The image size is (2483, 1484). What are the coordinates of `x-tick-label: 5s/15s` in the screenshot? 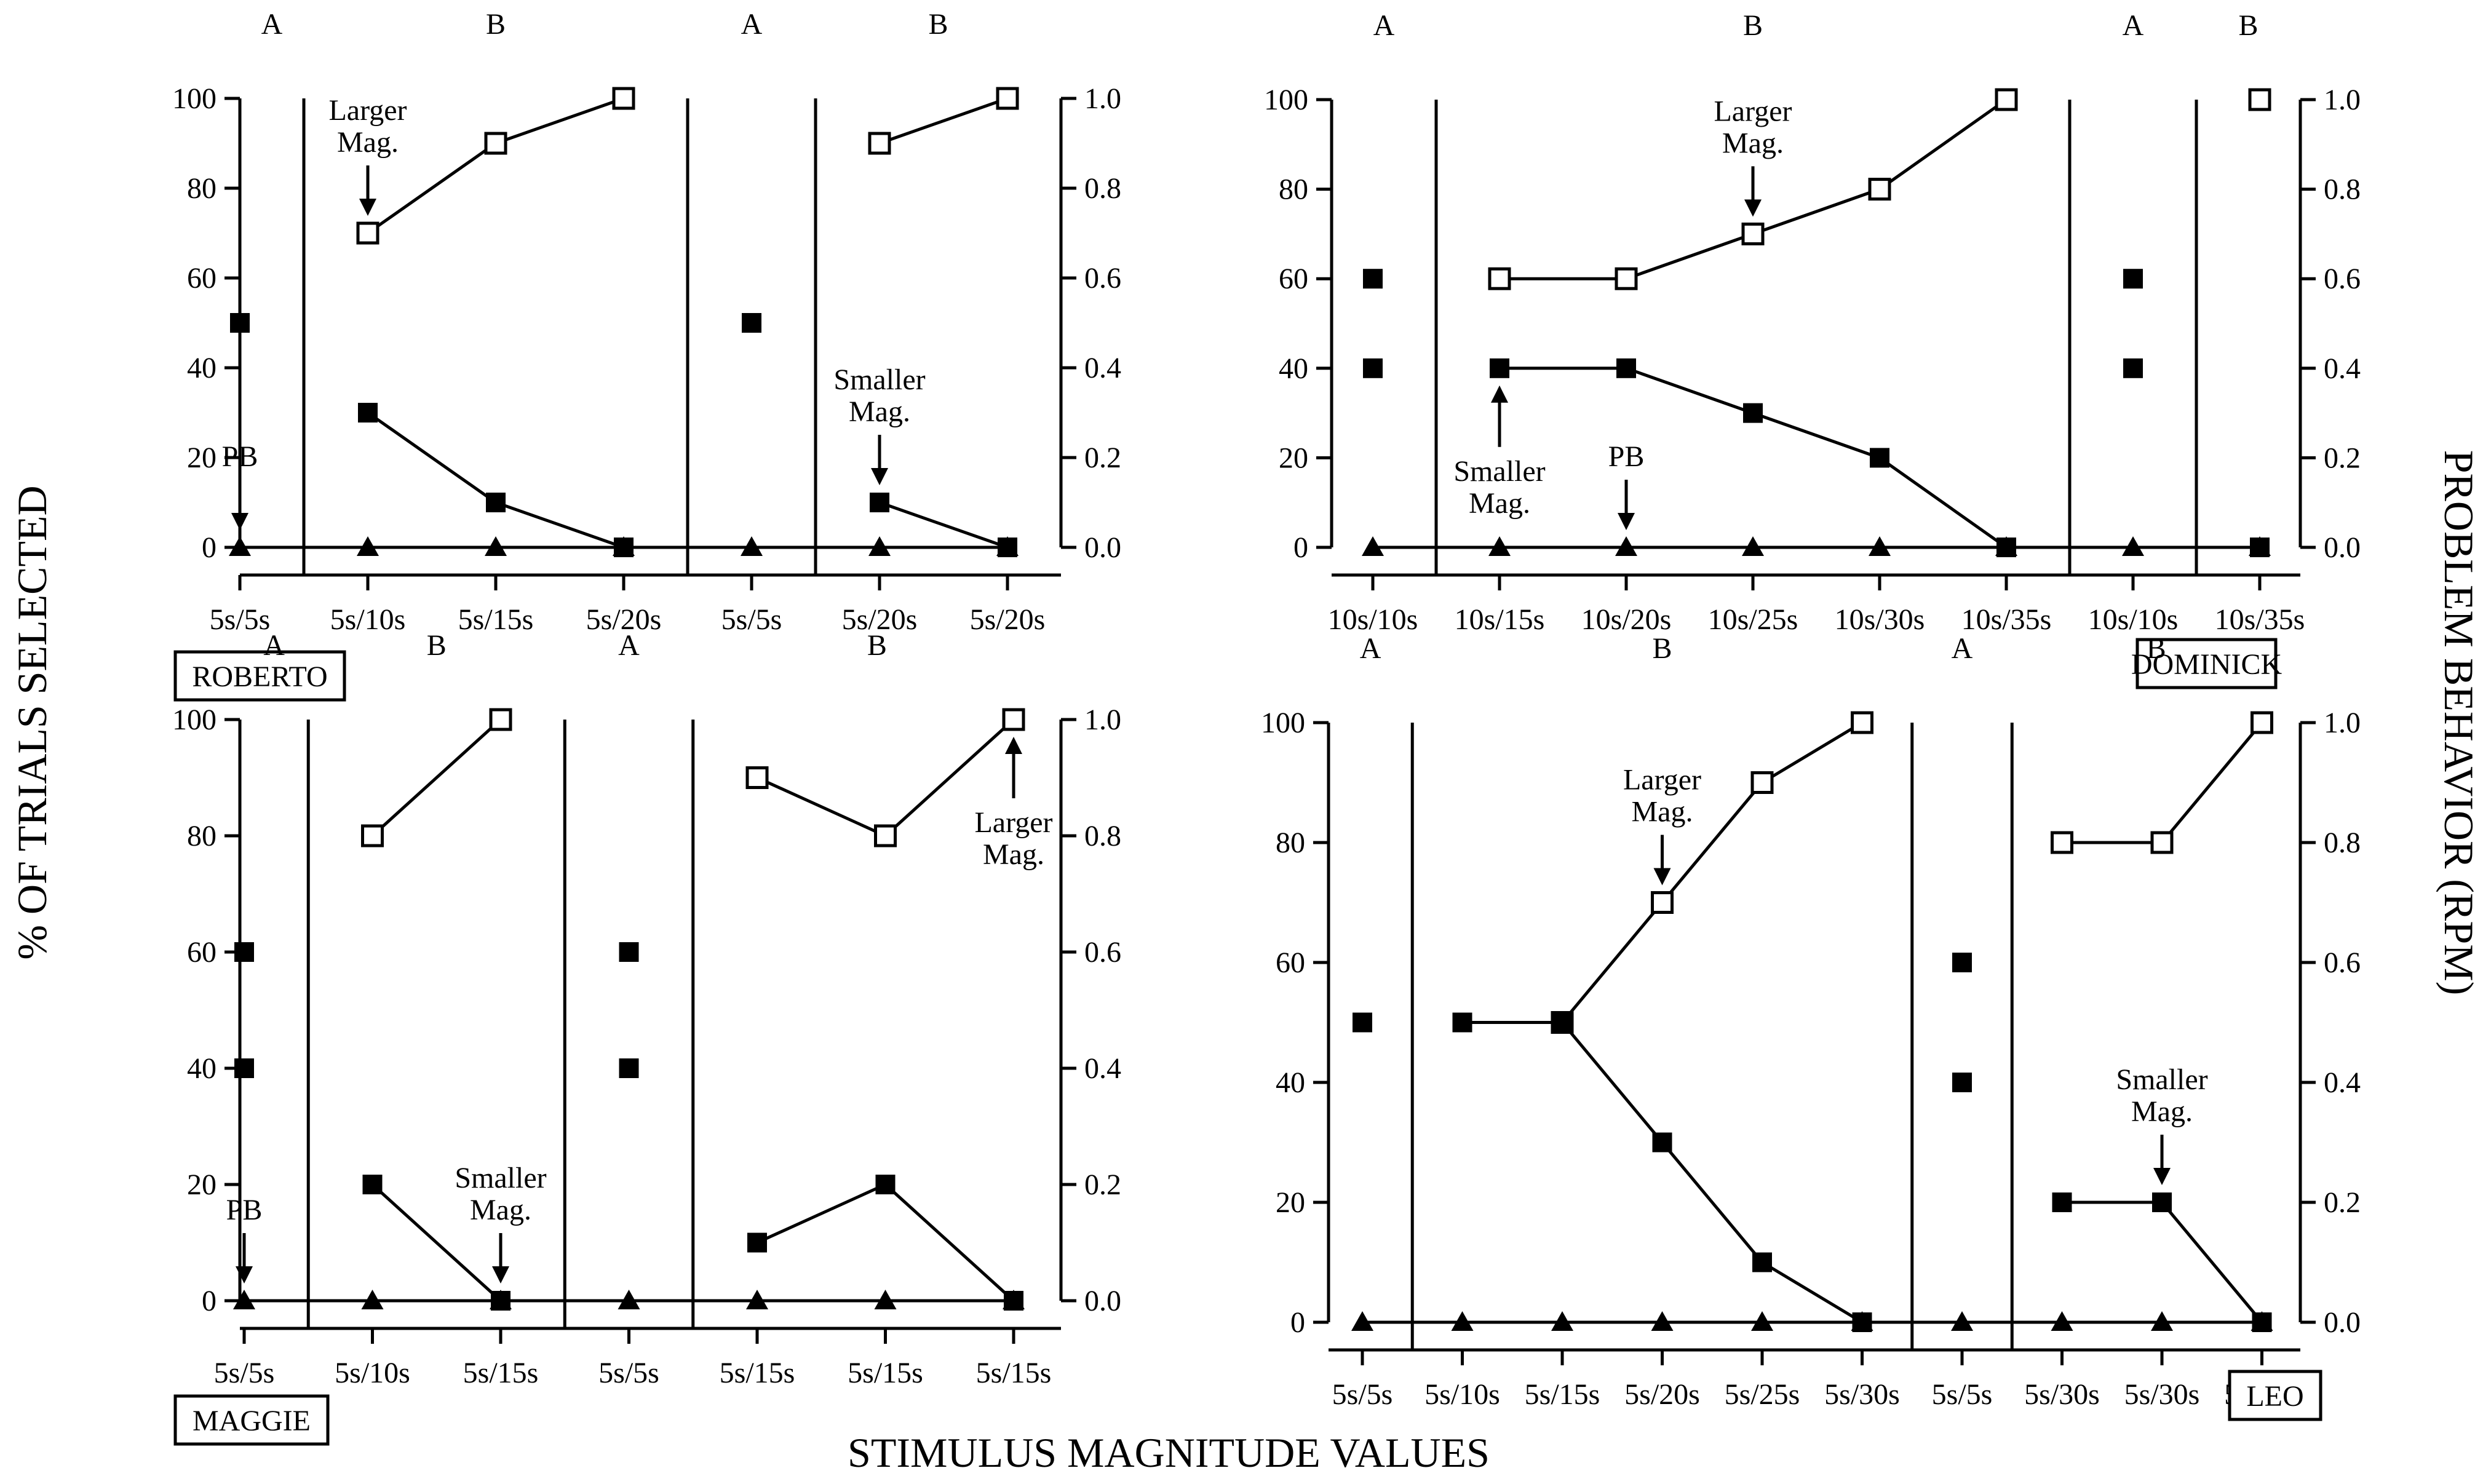 It's located at (496, 619).